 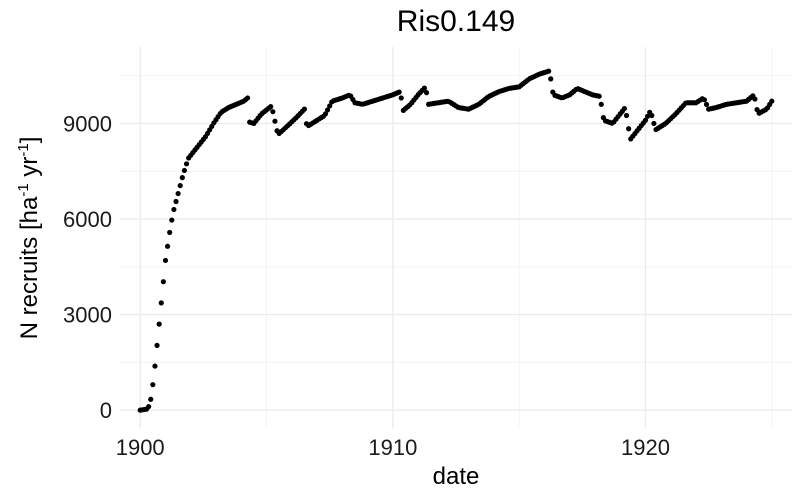 I want to click on y-axis-label: N recruits [ha-1 yr-1], so click(x=29, y=238).